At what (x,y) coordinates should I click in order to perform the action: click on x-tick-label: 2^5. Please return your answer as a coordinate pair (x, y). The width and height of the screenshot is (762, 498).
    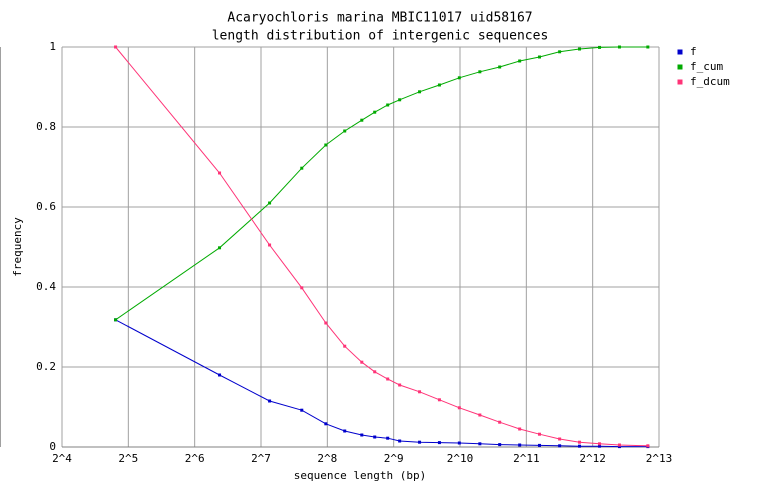
    Looking at the image, I should click on (128, 458).